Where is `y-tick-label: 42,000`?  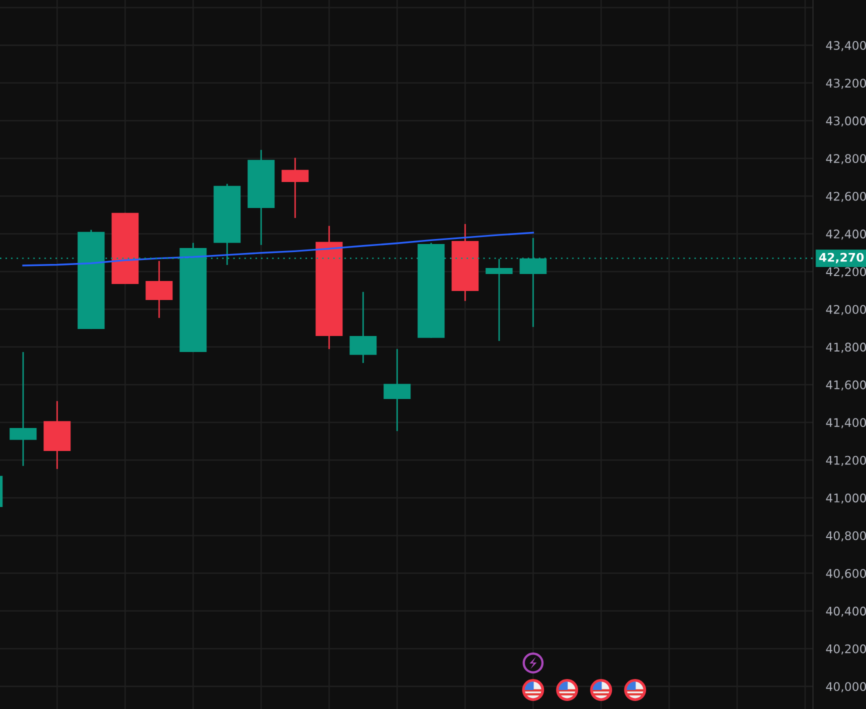 y-tick-label: 42,000 is located at coordinates (846, 310).